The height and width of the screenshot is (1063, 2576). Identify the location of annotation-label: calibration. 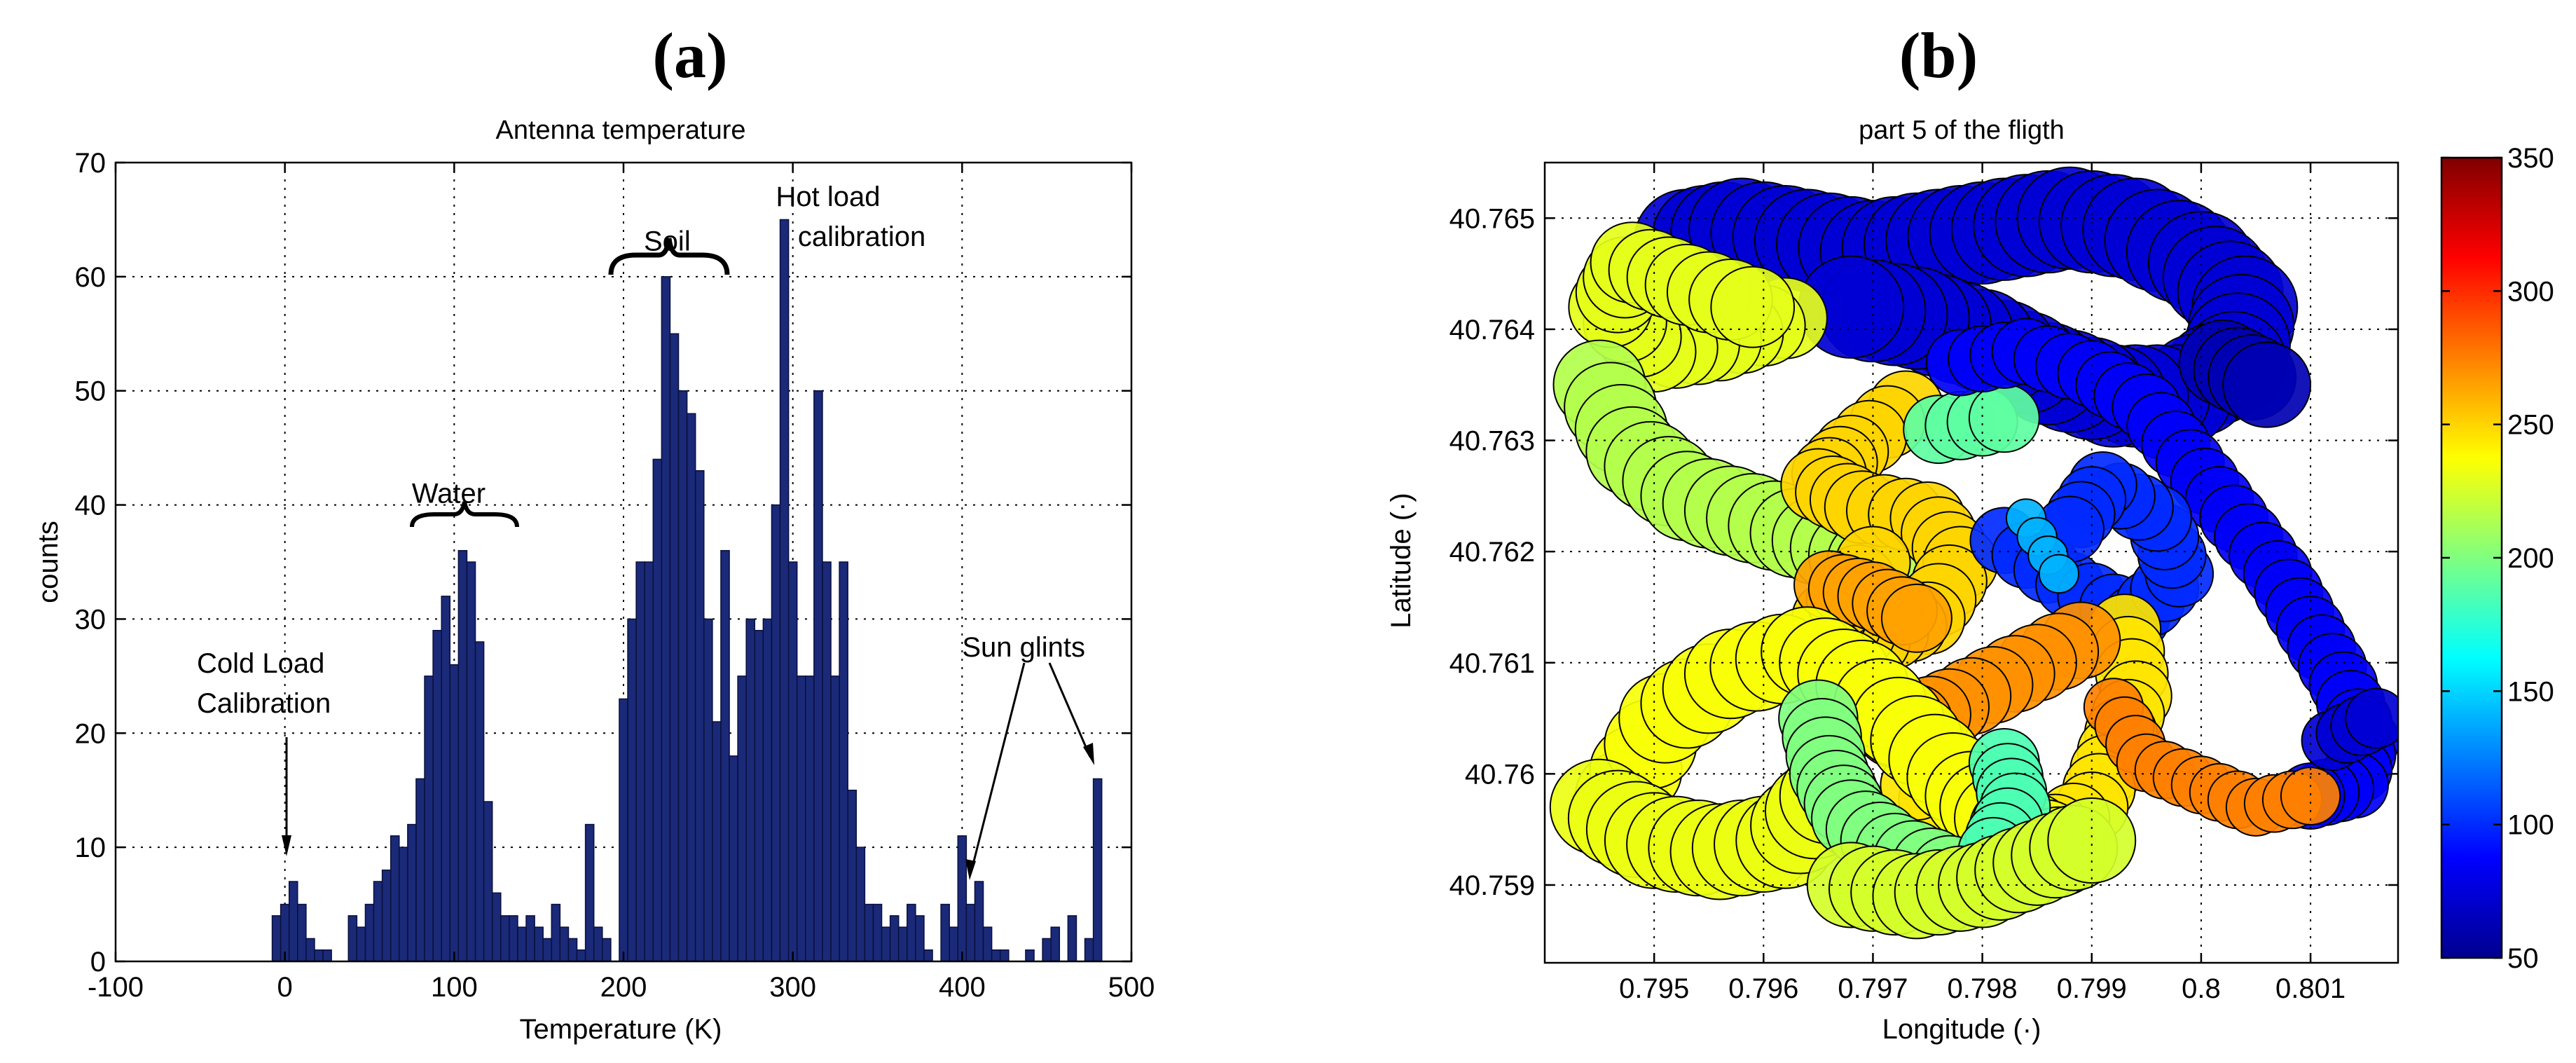
(861, 237).